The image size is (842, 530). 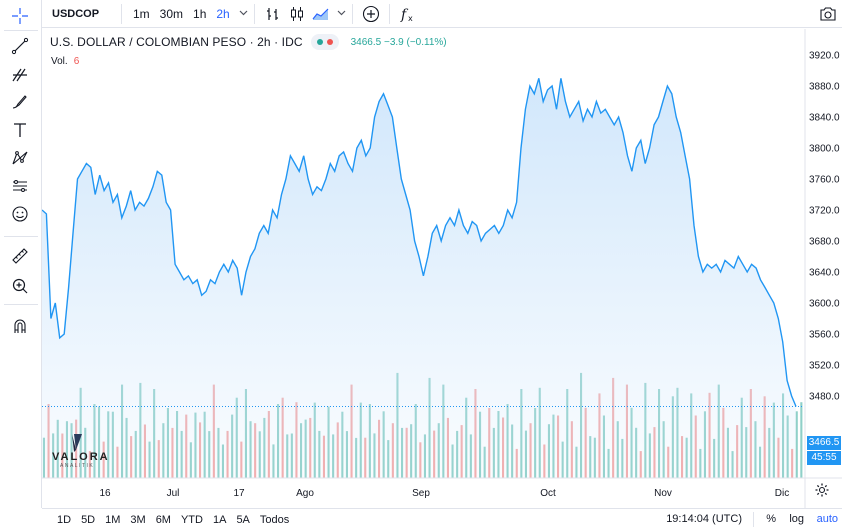 What do you see at coordinates (88, 519) in the screenshot?
I see `range-5d: 5D` at bounding box center [88, 519].